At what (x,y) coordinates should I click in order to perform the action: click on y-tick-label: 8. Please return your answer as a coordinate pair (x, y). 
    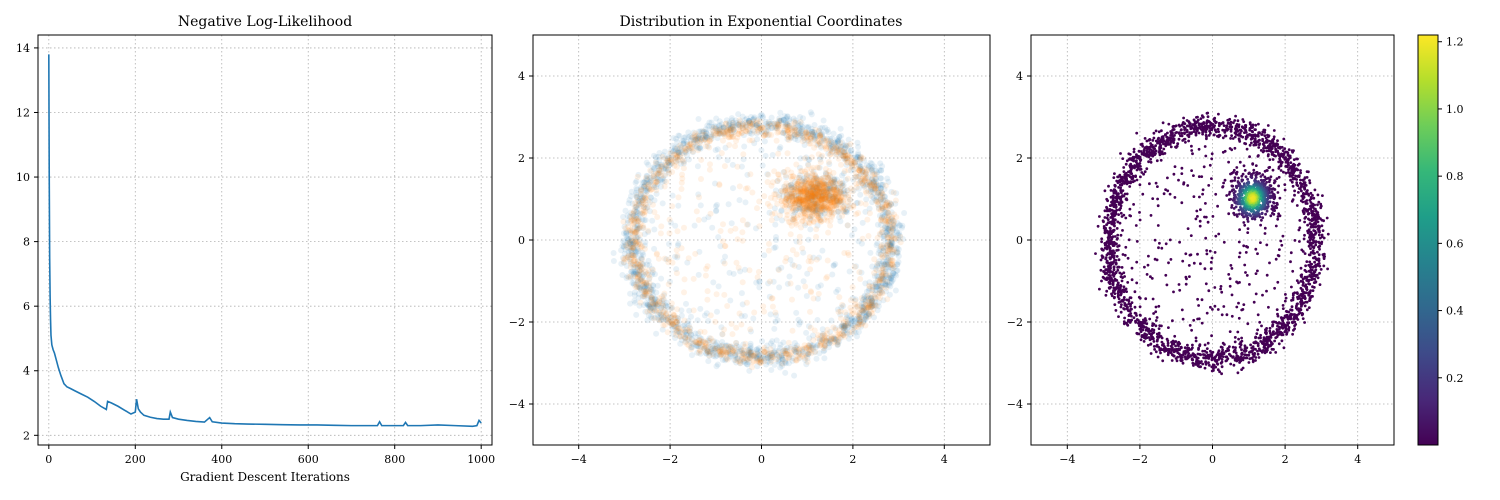
    Looking at the image, I should click on (26, 242).